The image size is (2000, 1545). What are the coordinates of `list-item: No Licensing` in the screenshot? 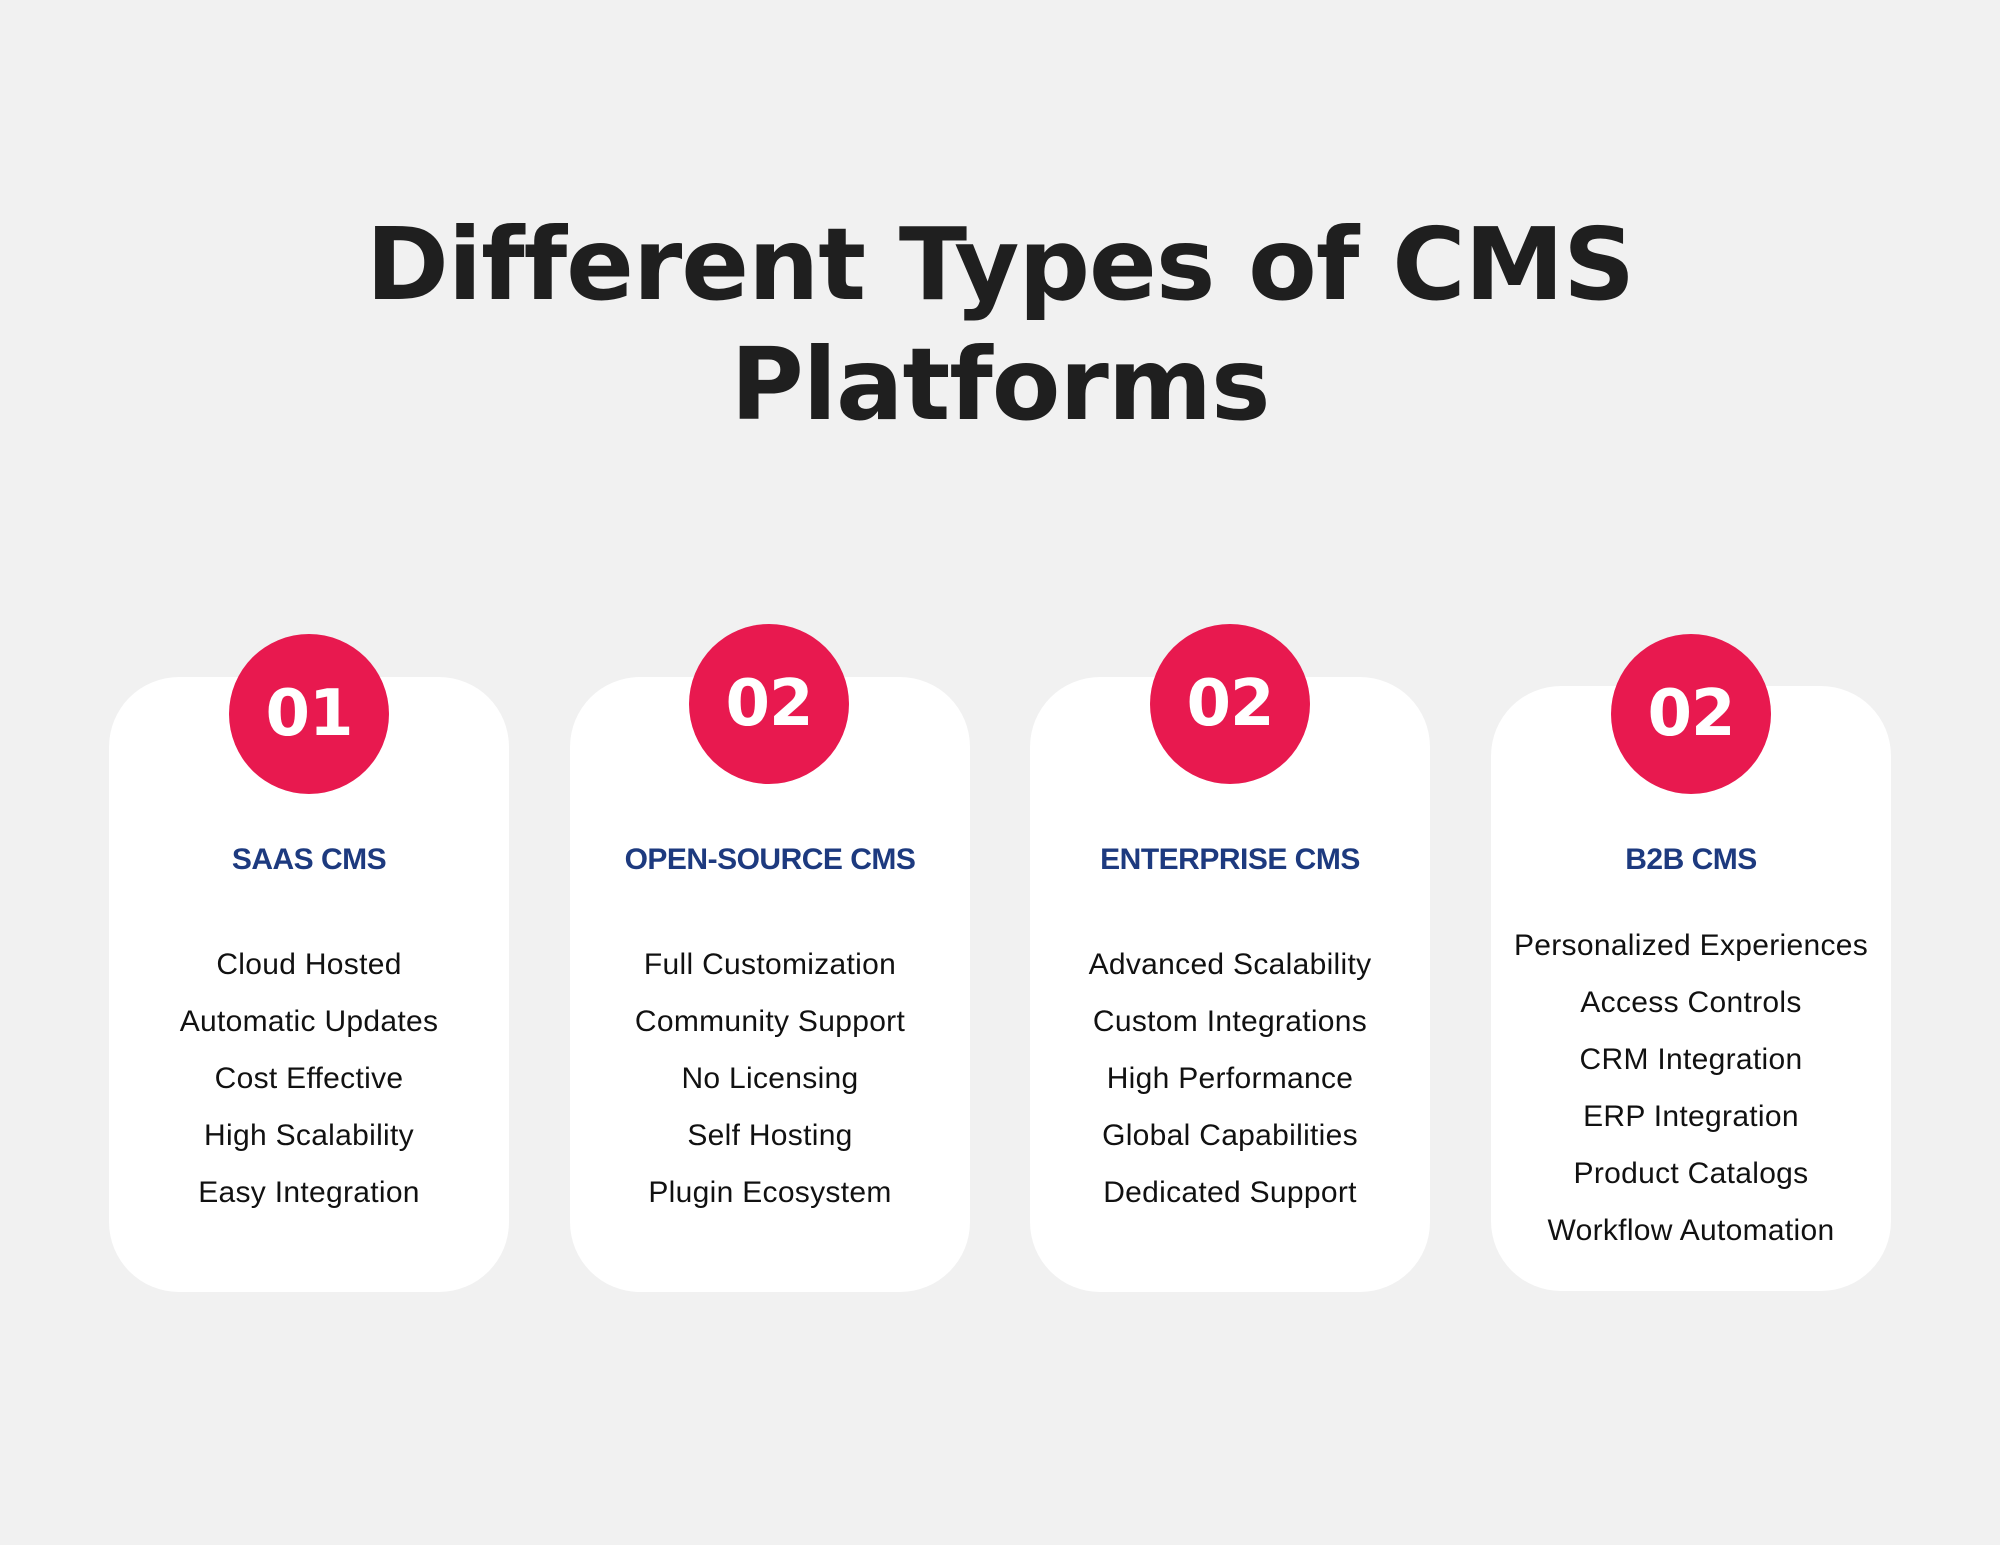 It's located at (770, 1078).